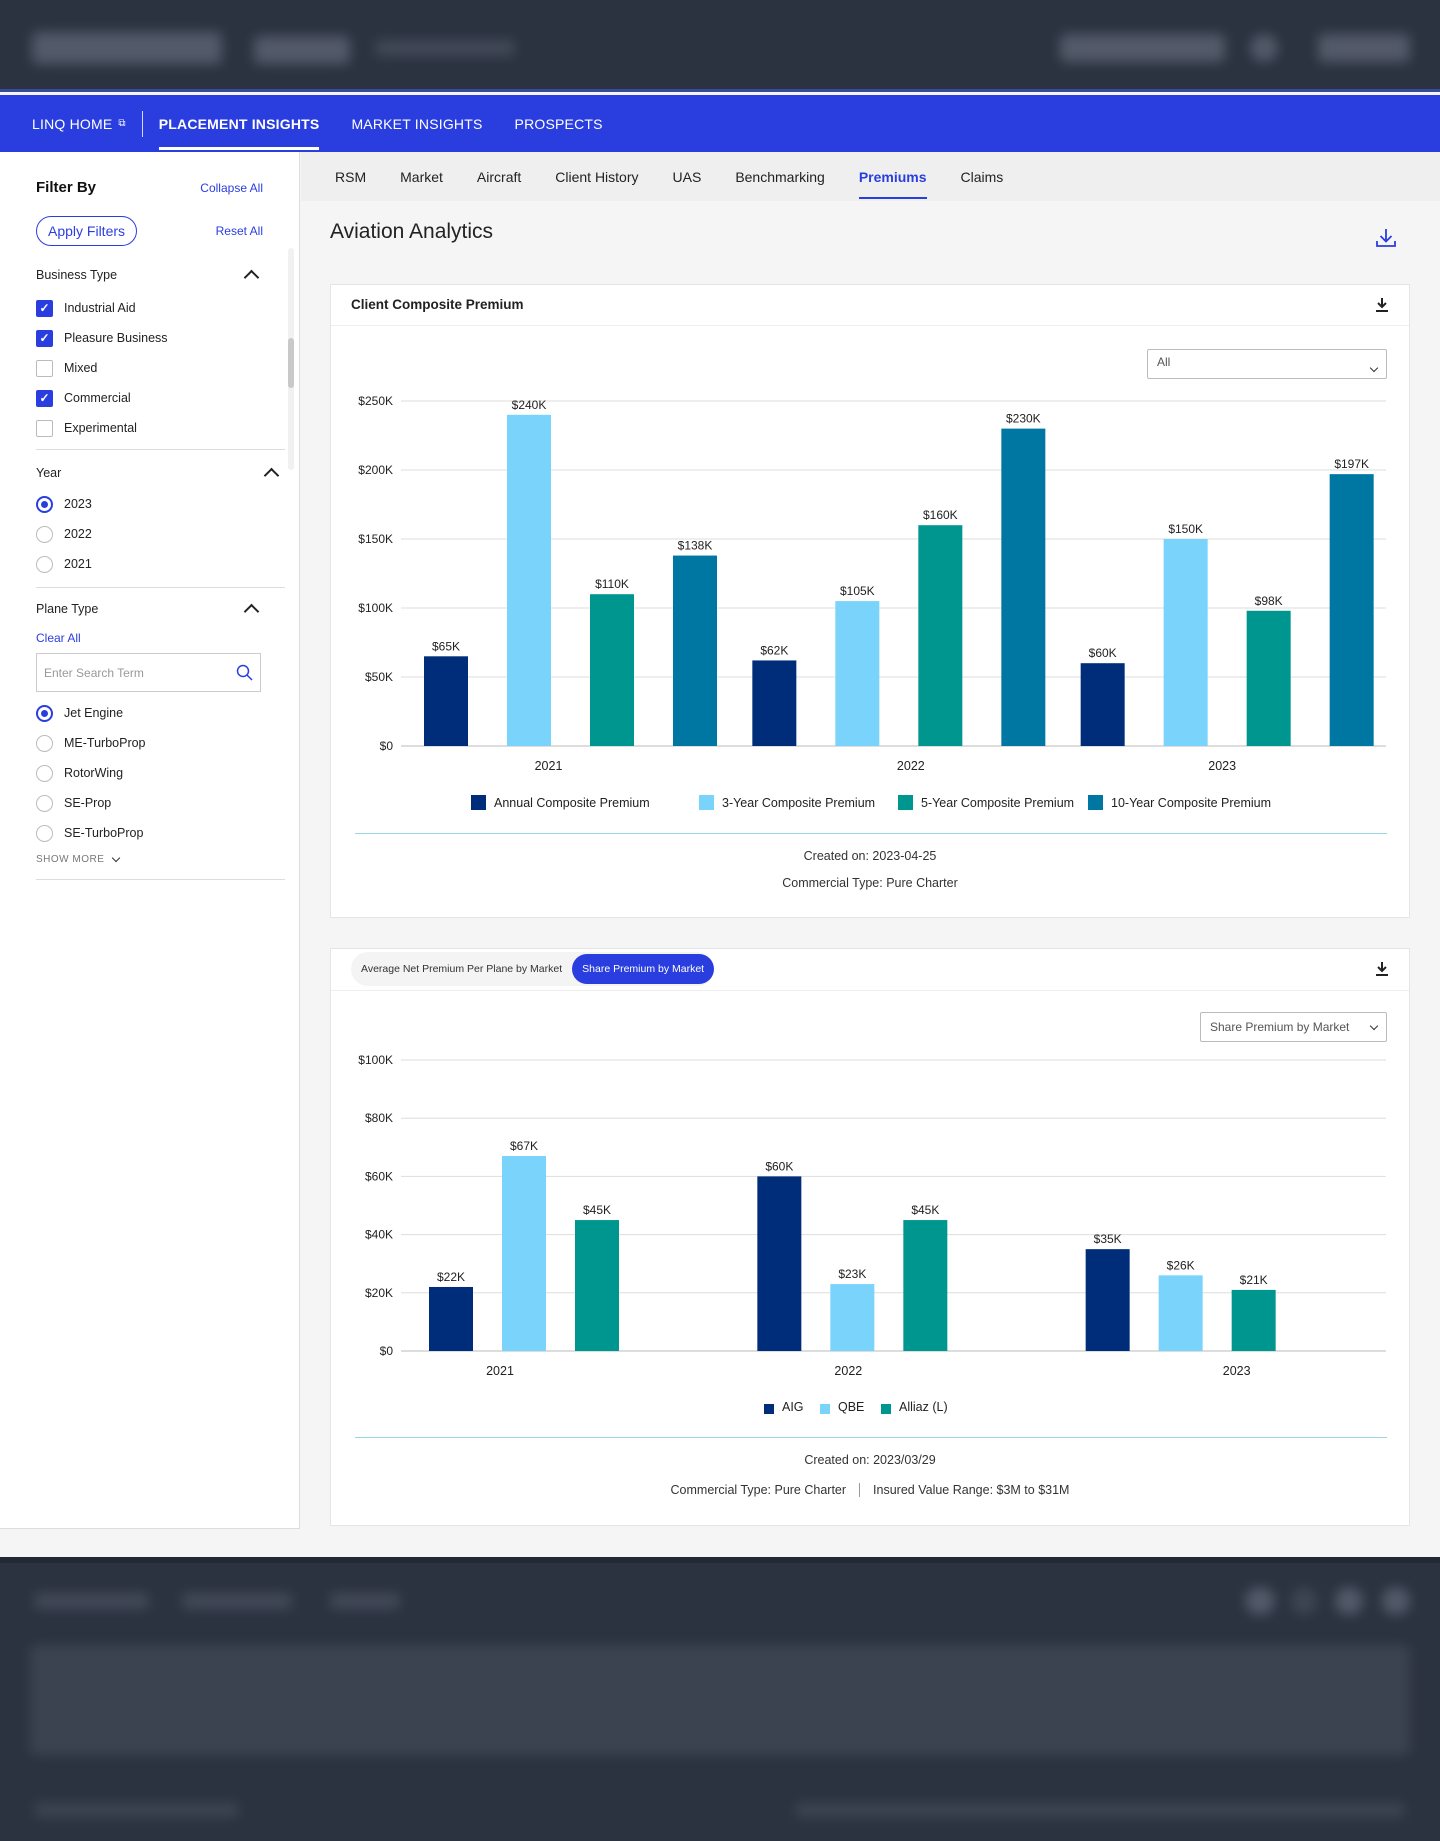  I want to click on collapse-all-link: Collapse All, so click(231, 187).